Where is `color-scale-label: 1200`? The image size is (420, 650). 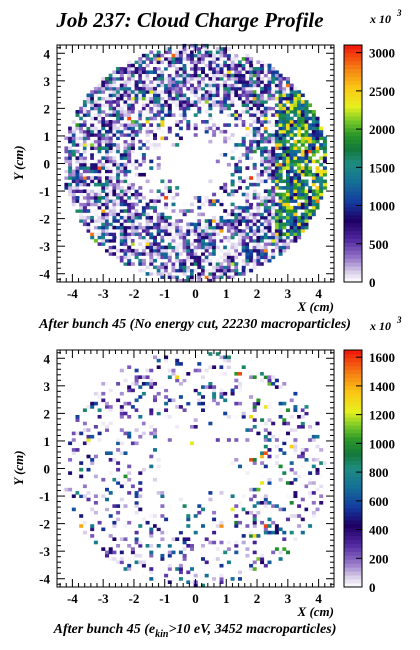 color-scale-label: 1200 is located at coordinates (382, 415).